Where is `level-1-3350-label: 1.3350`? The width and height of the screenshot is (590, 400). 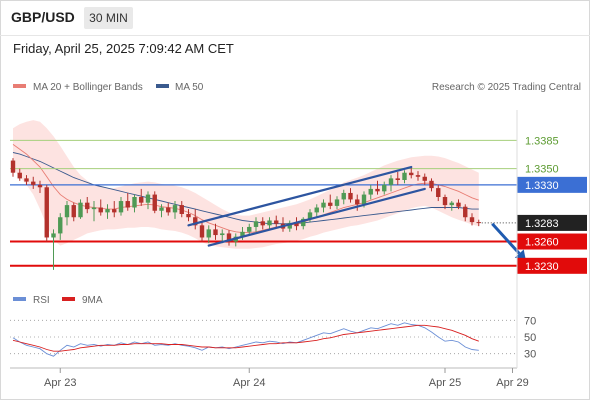 level-1-3350-label: 1.3350 is located at coordinates (542, 170).